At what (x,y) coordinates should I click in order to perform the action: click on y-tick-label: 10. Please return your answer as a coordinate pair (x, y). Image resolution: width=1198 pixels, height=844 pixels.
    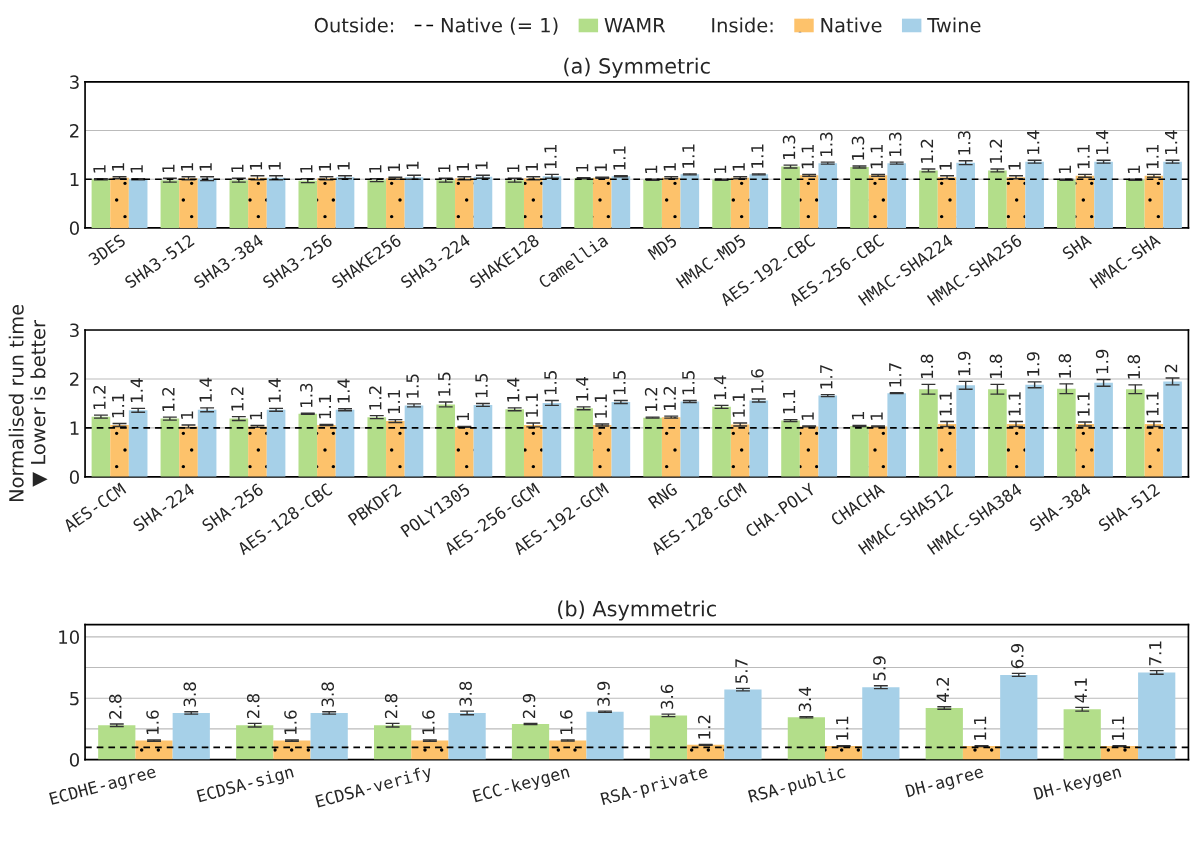
    Looking at the image, I should click on (69, 637).